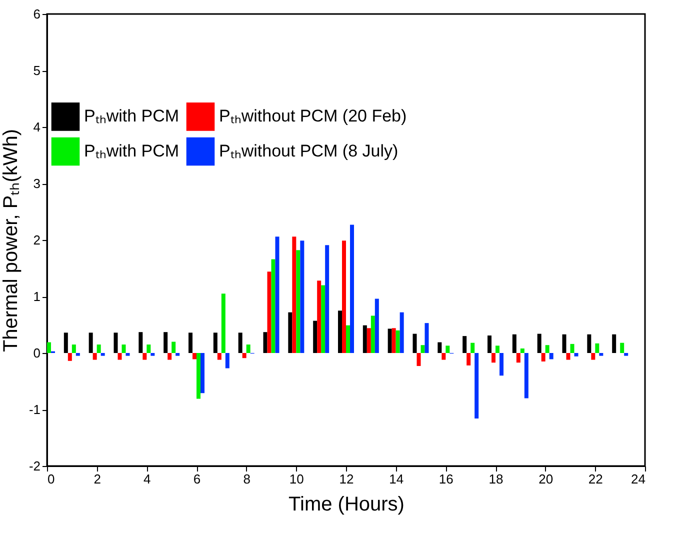 The width and height of the screenshot is (698, 540). What do you see at coordinates (296, 479) in the screenshot?
I see `x-tick-label: 10` at bounding box center [296, 479].